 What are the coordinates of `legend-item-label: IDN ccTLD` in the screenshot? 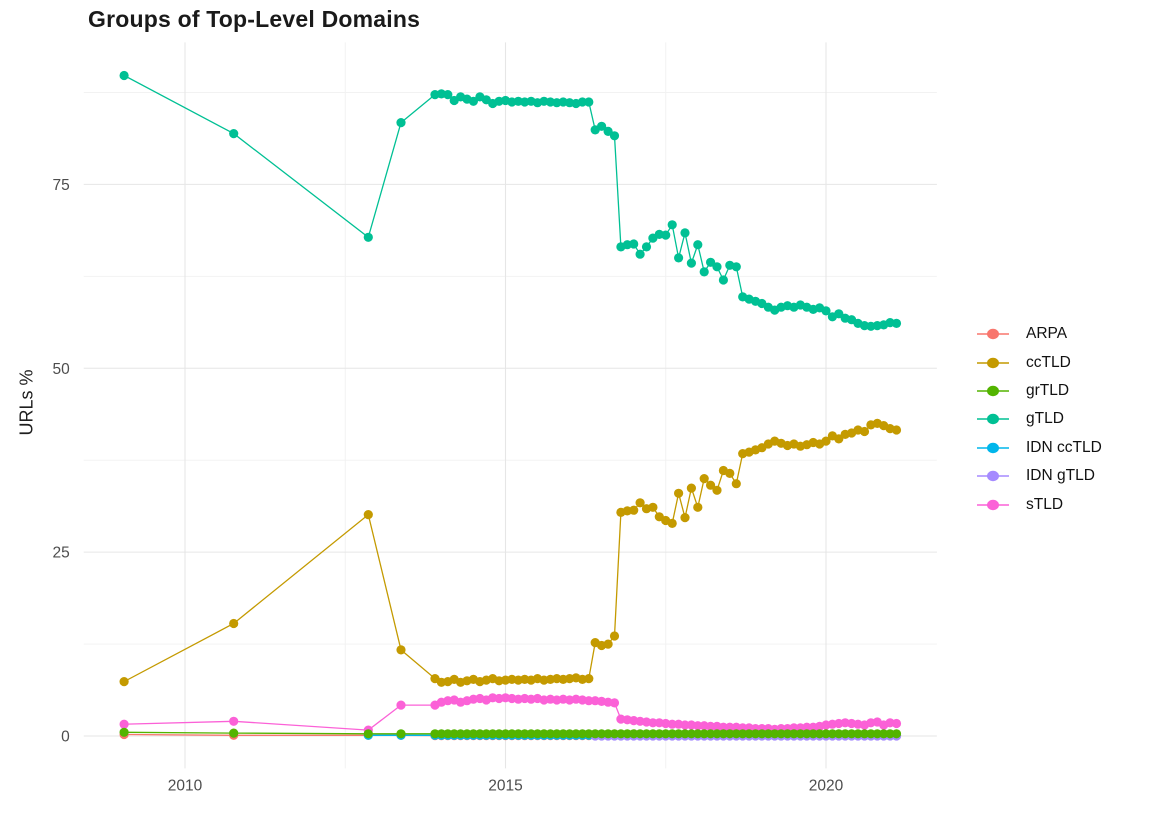 It's located at (1064, 447).